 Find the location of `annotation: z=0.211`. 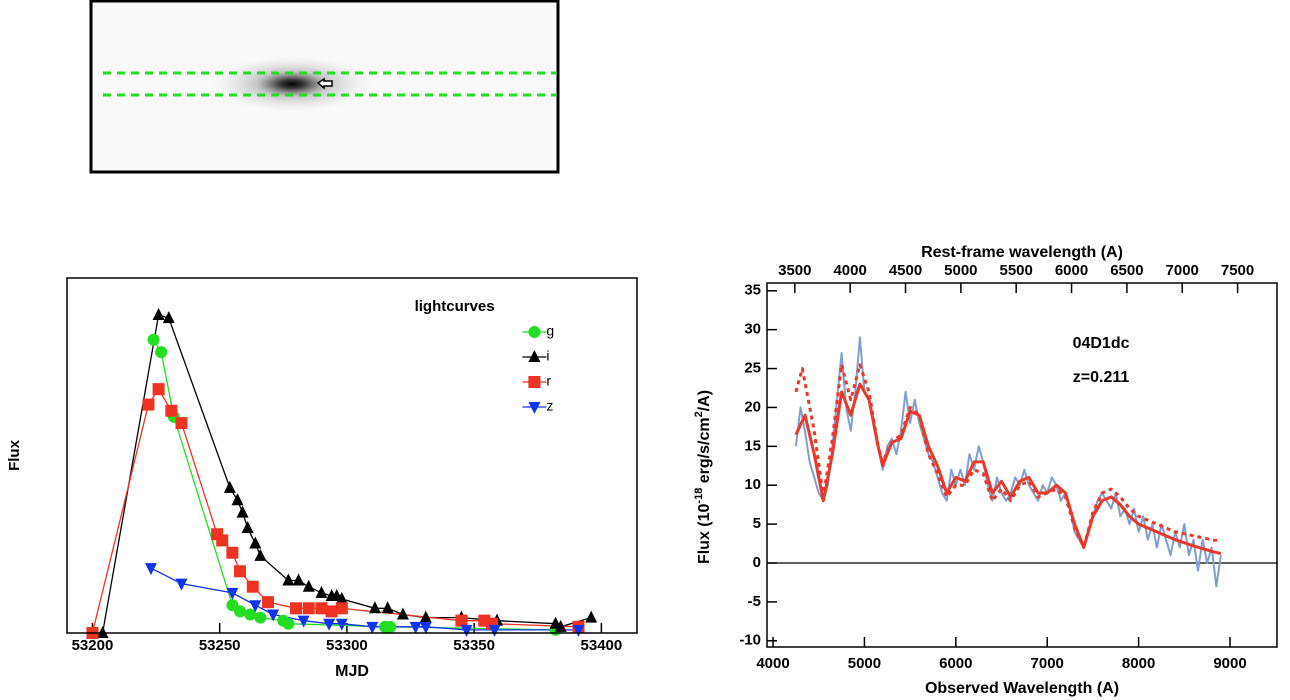

annotation: z=0.211 is located at coordinates (1101, 377).